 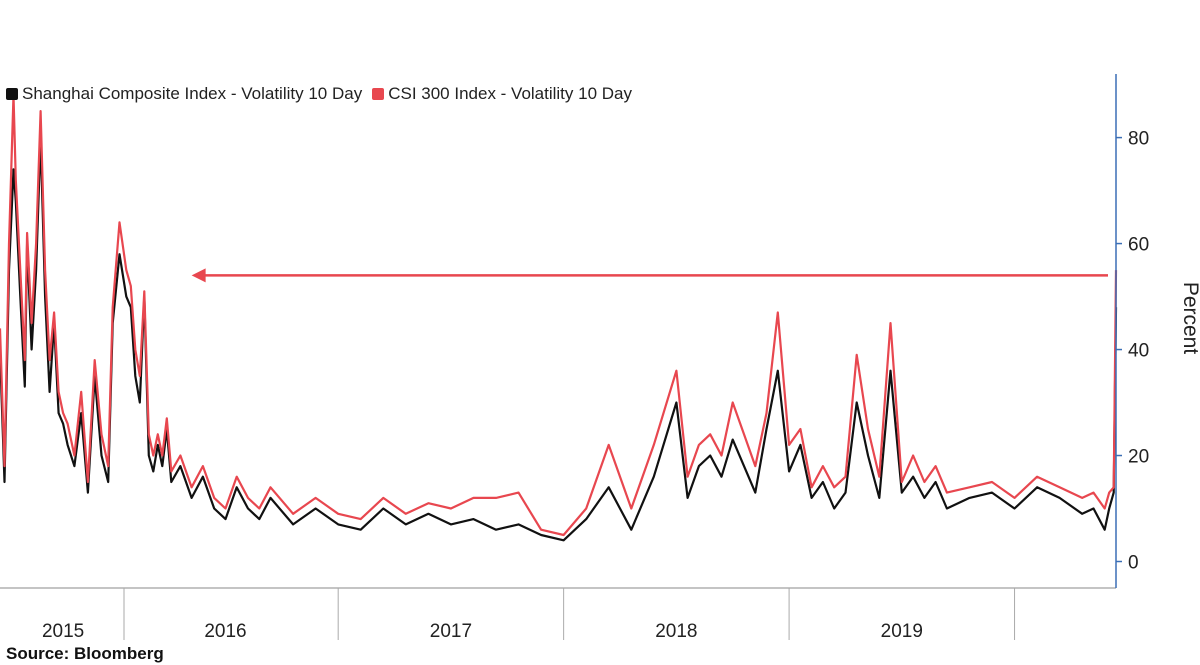 I want to click on y-tick-label: 60, so click(x=1138, y=245).